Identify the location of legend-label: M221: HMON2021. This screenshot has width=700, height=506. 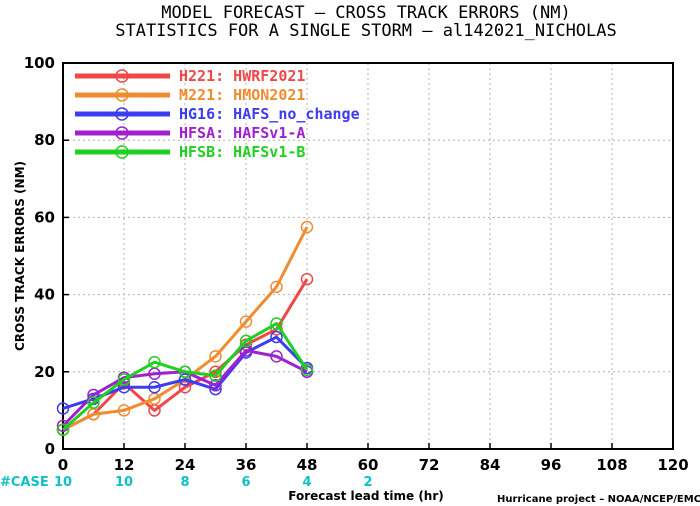
(242, 95).